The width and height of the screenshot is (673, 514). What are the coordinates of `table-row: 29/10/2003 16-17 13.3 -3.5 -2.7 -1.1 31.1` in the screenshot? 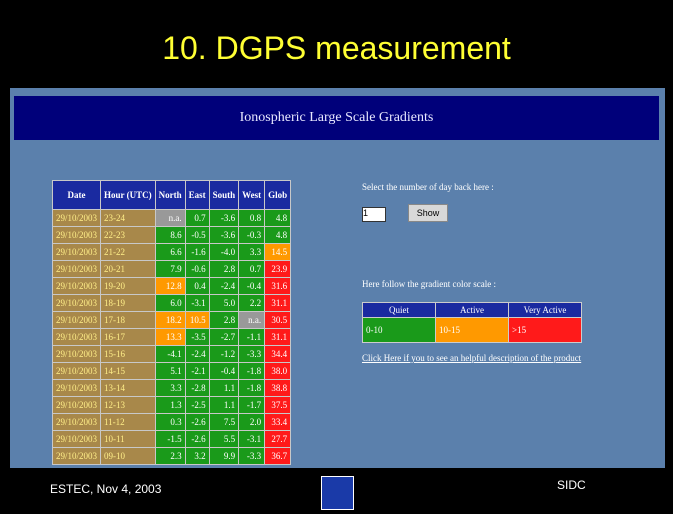 It's located at (171, 337).